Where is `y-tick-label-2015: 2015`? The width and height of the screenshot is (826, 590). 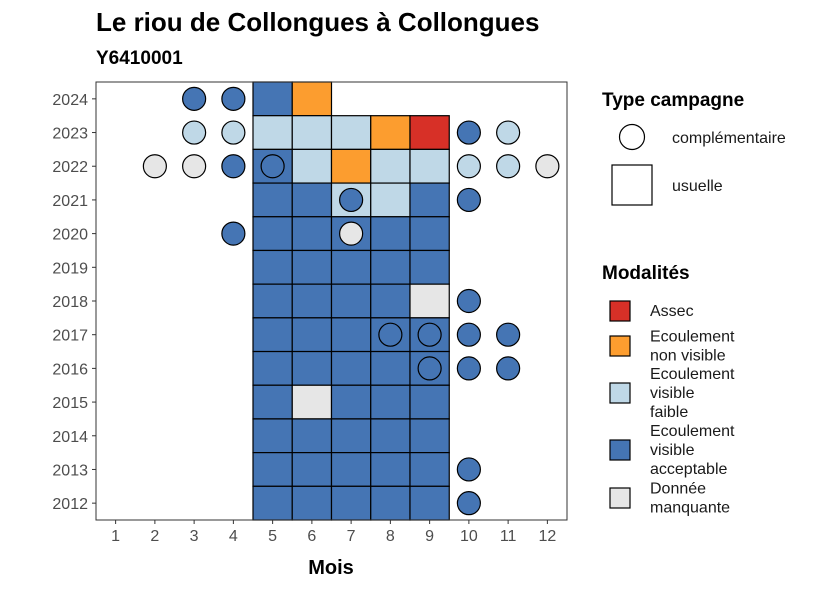
y-tick-label-2015: 2015 is located at coordinates (70, 403).